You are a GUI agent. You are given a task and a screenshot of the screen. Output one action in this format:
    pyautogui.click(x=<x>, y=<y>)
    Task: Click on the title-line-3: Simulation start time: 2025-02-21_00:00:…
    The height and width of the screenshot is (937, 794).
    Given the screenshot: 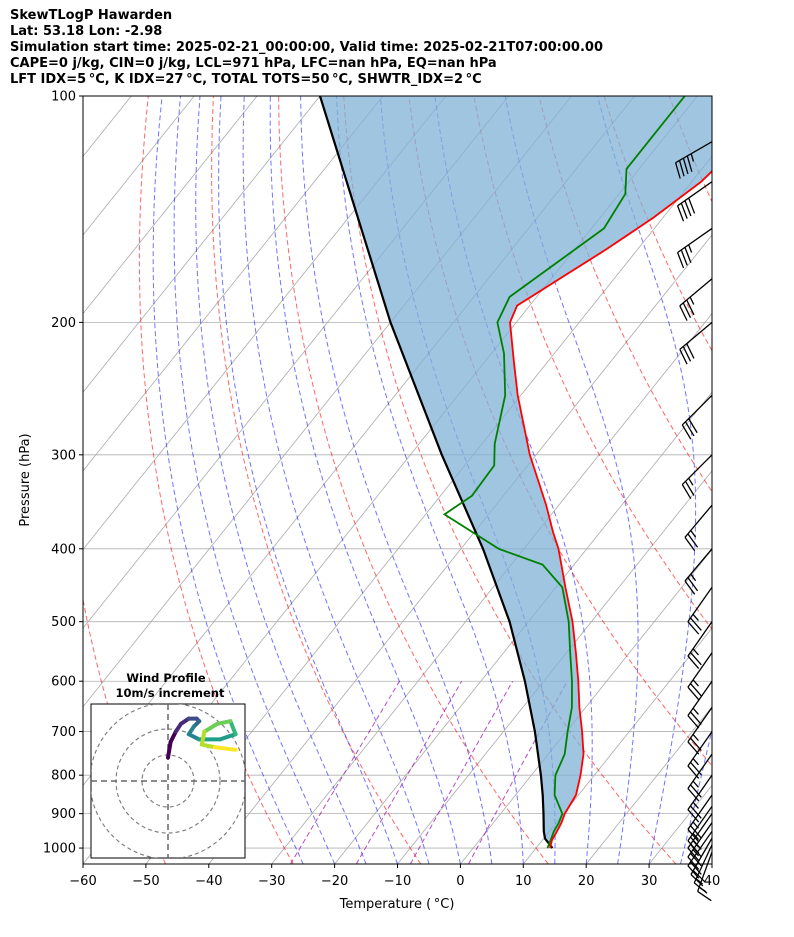 What is the action you would take?
    pyautogui.click(x=306, y=47)
    